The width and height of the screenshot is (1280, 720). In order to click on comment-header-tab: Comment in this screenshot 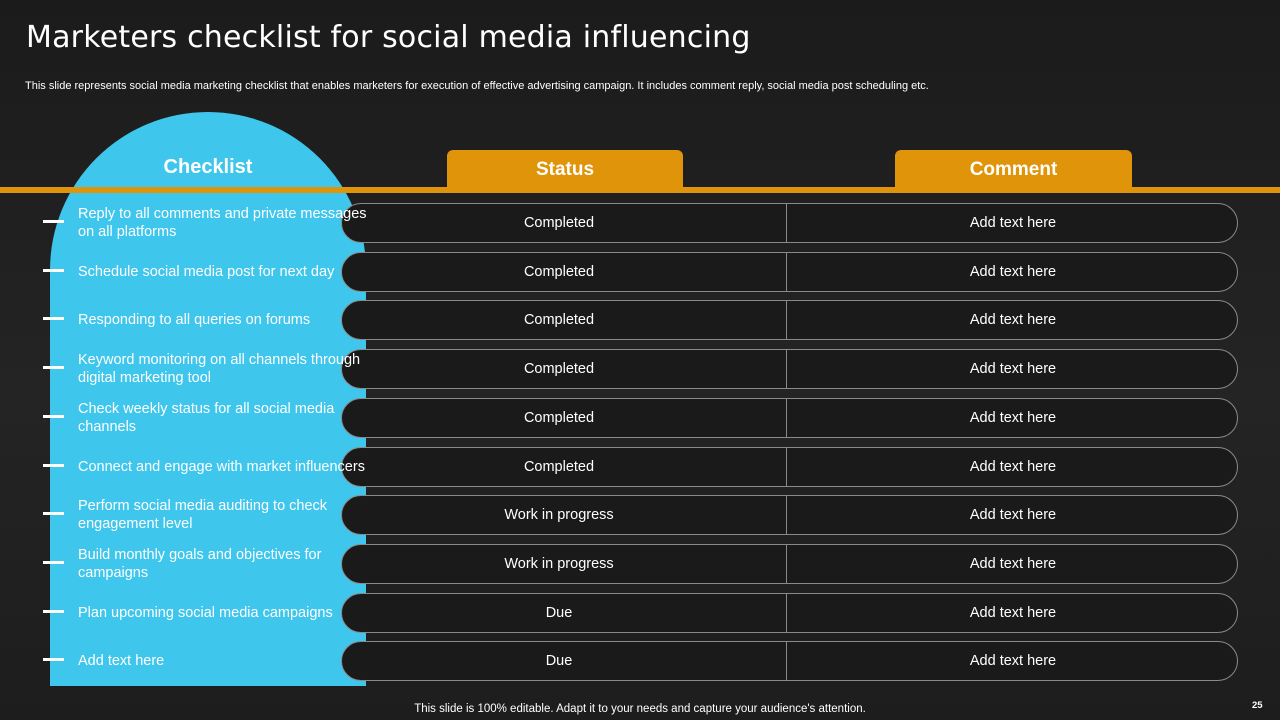, I will do `click(1013, 170)`.